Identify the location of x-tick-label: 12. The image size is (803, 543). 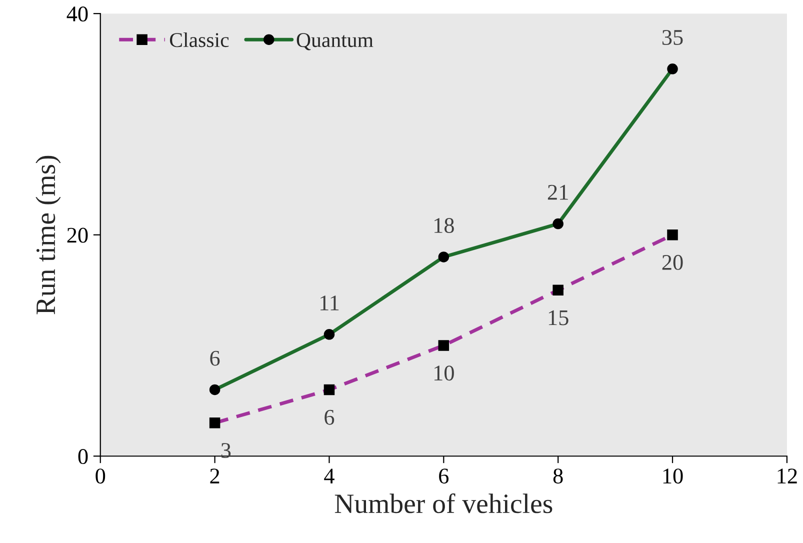
(787, 476).